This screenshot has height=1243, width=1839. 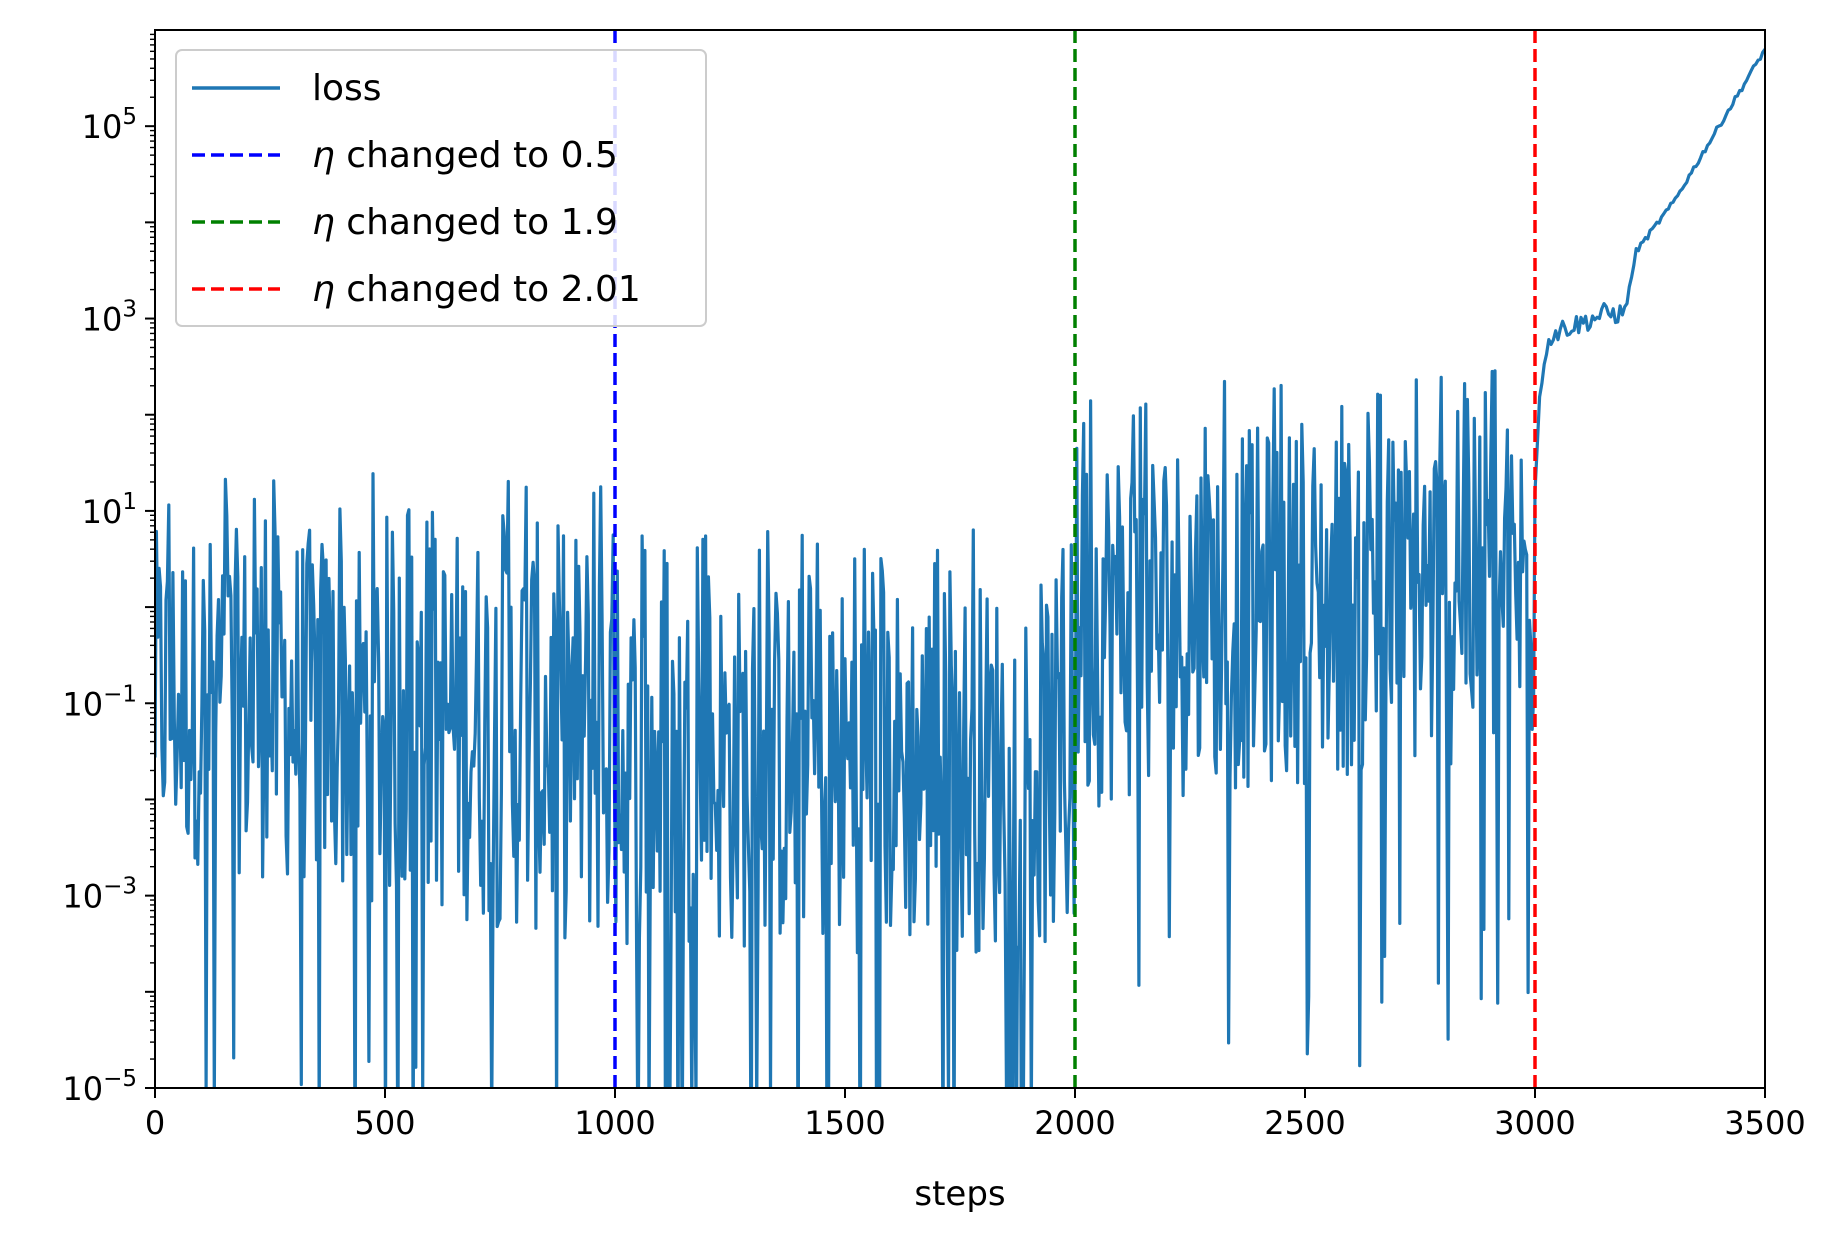 What do you see at coordinates (959, 1194) in the screenshot?
I see `x-axis-title: steps` at bounding box center [959, 1194].